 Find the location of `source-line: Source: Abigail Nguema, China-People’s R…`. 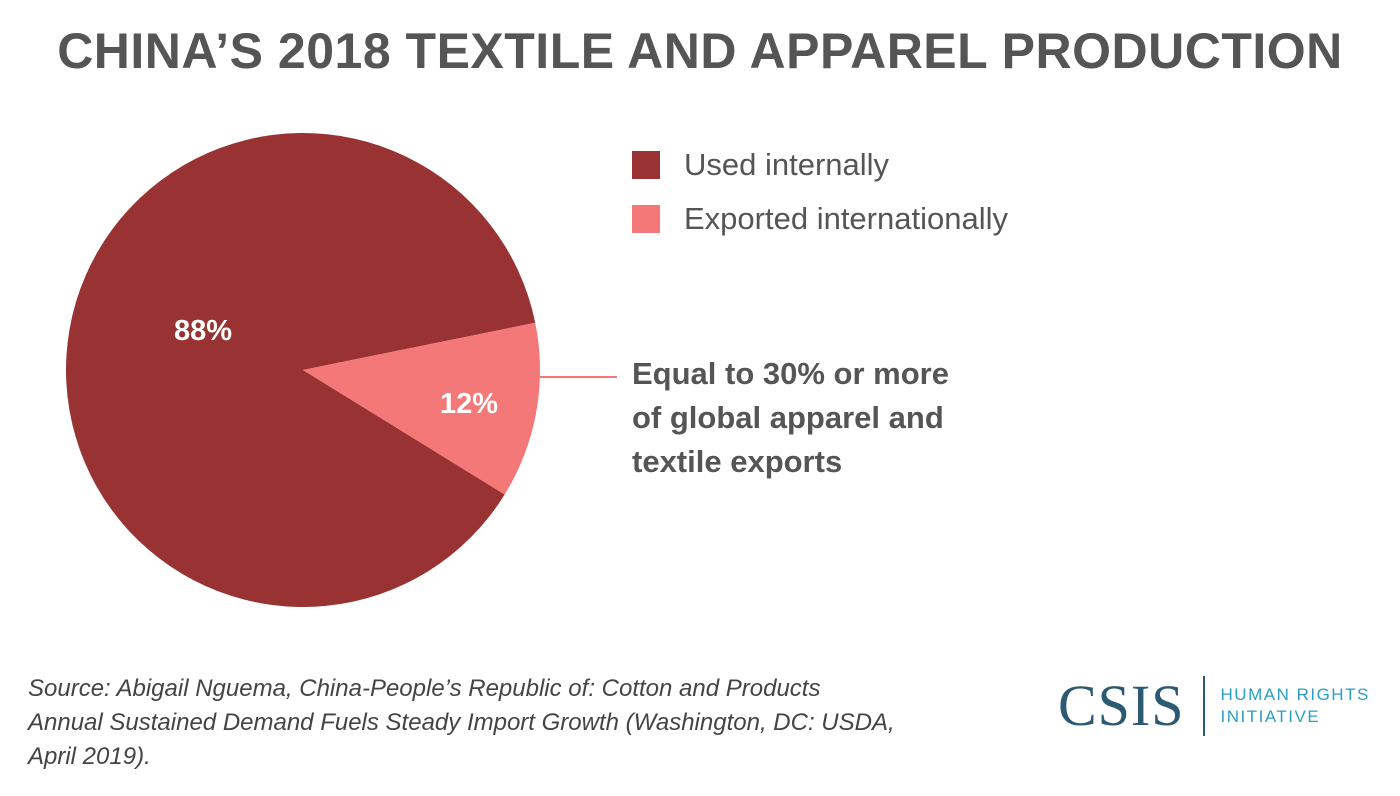

source-line: Source: Abigail Nguema, China-People’s R… is located at coordinates (424, 688).